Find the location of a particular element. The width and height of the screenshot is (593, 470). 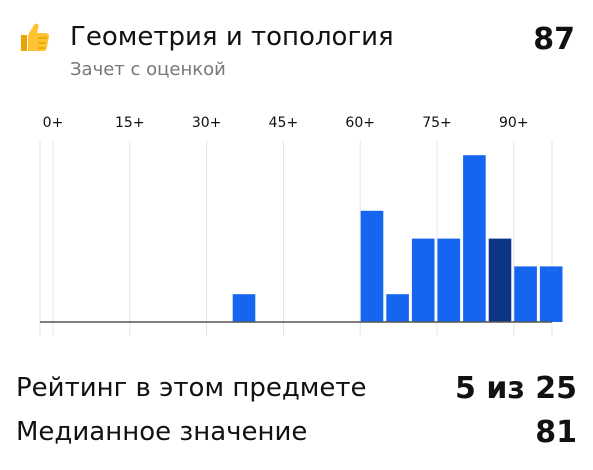

rank-label: Рейтинг в этом предмете is located at coordinates (191, 388).